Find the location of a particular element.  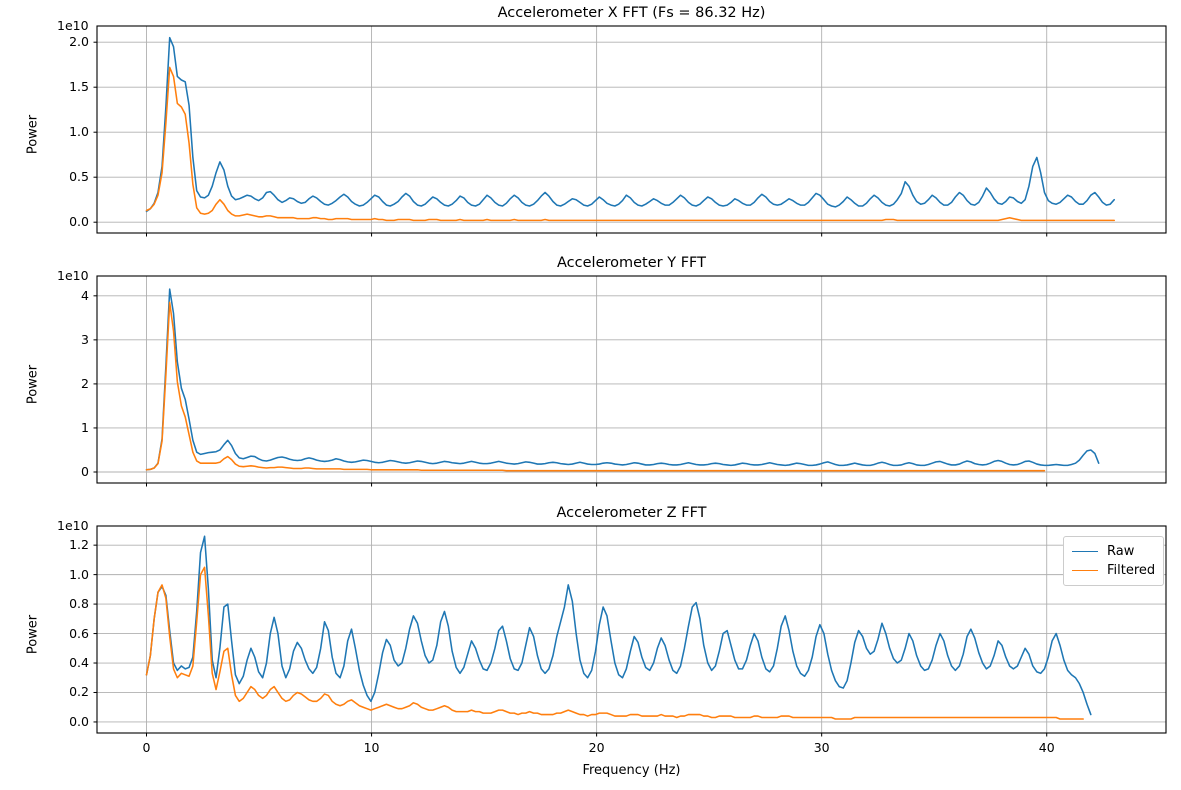

subplot-title-y: Accelerometer Y FFT is located at coordinates (631, 263).